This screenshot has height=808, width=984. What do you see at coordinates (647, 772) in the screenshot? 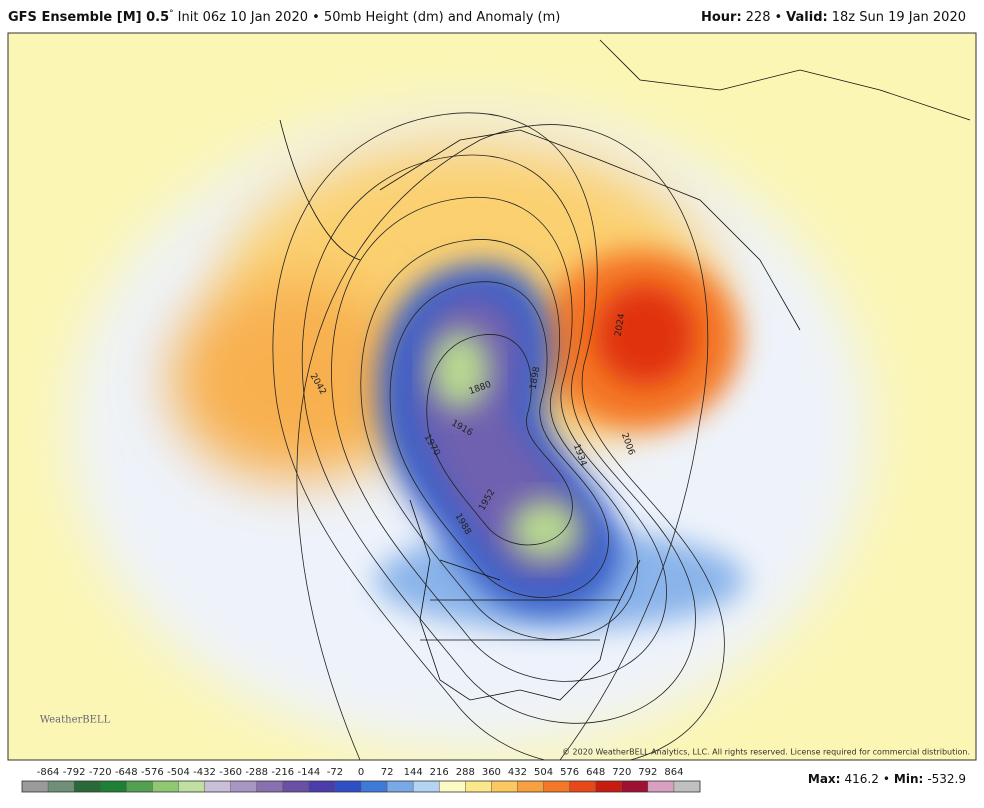
I see `colorbar-tick-label: 792` at bounding box center [647, 772].